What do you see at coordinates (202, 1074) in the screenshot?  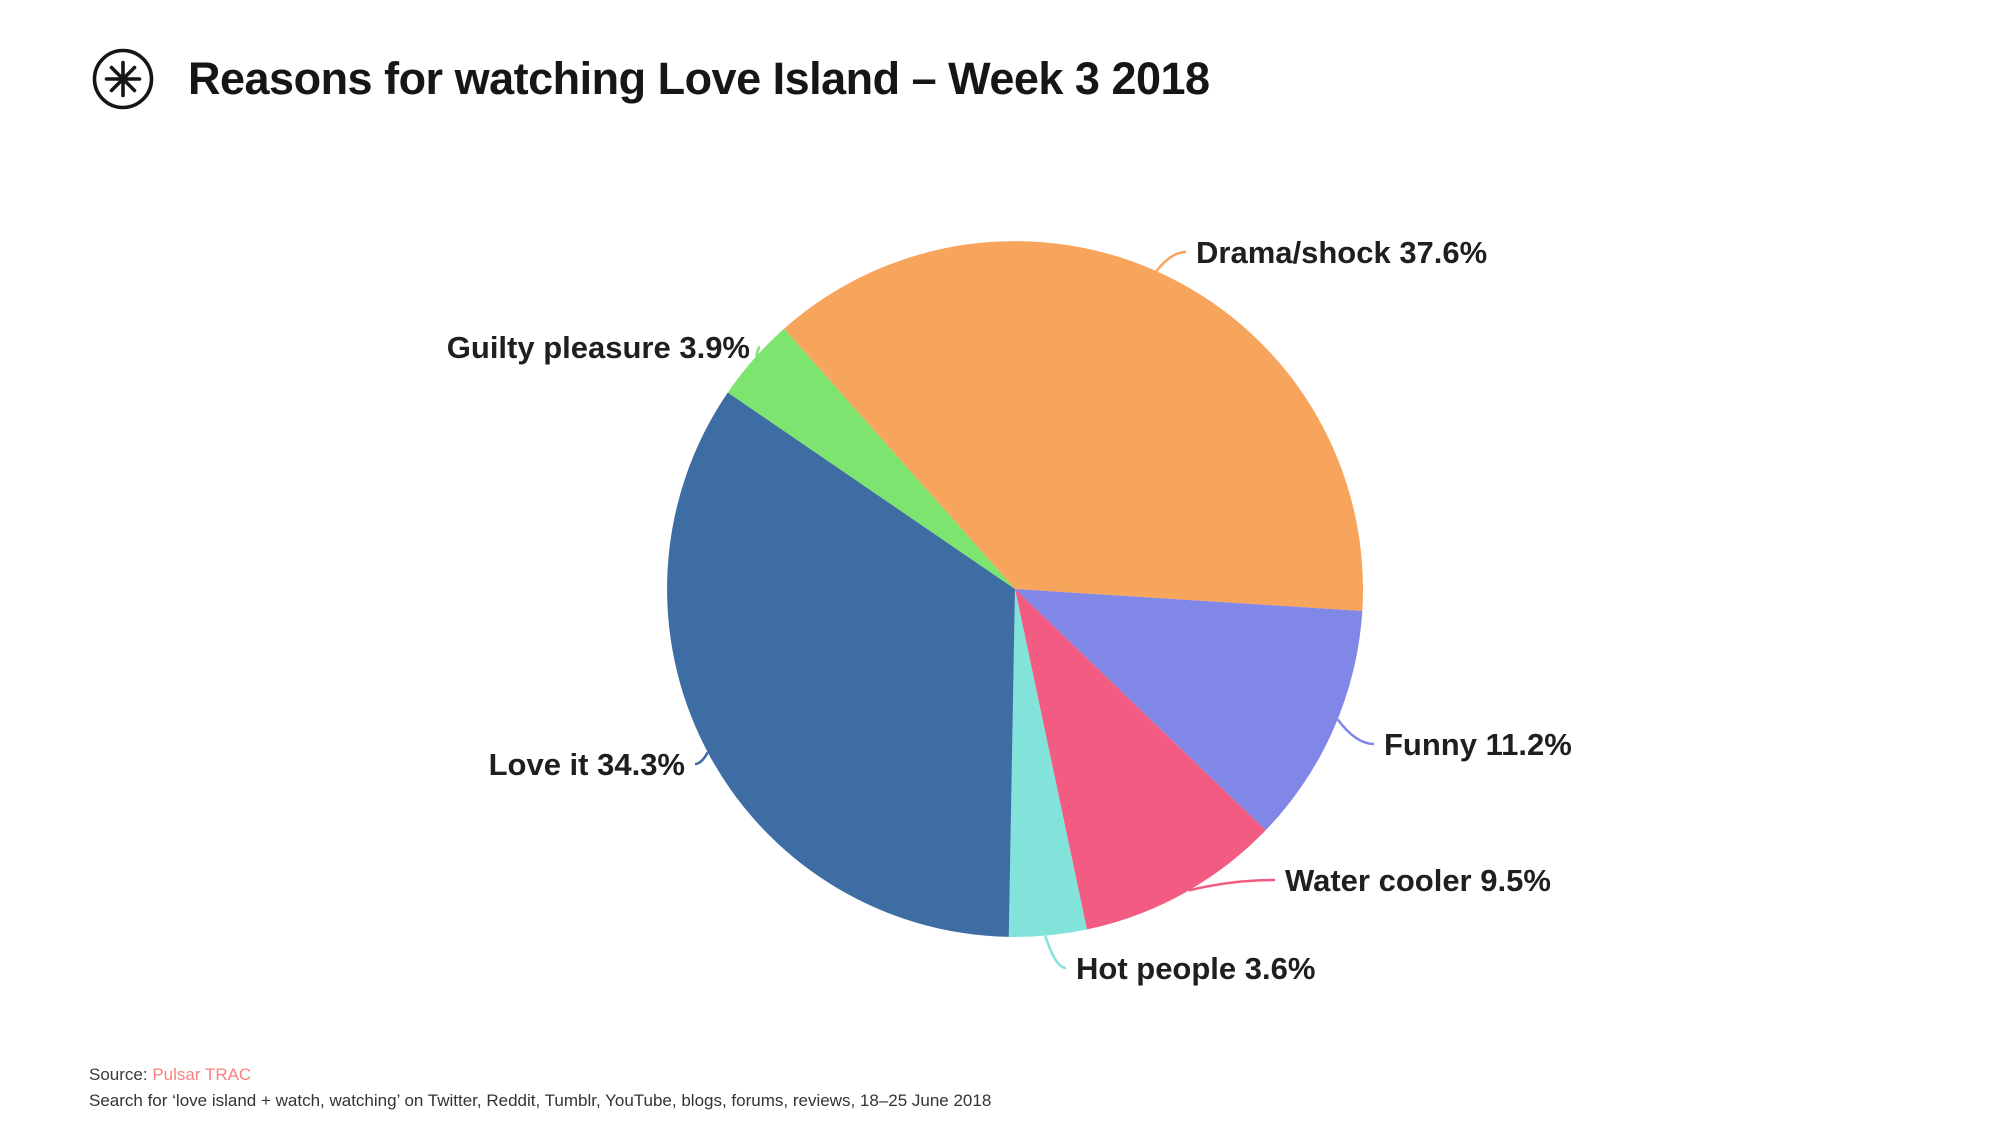 I see `source-link: Pulsar TRAC` at bounding box center [202, 1074].